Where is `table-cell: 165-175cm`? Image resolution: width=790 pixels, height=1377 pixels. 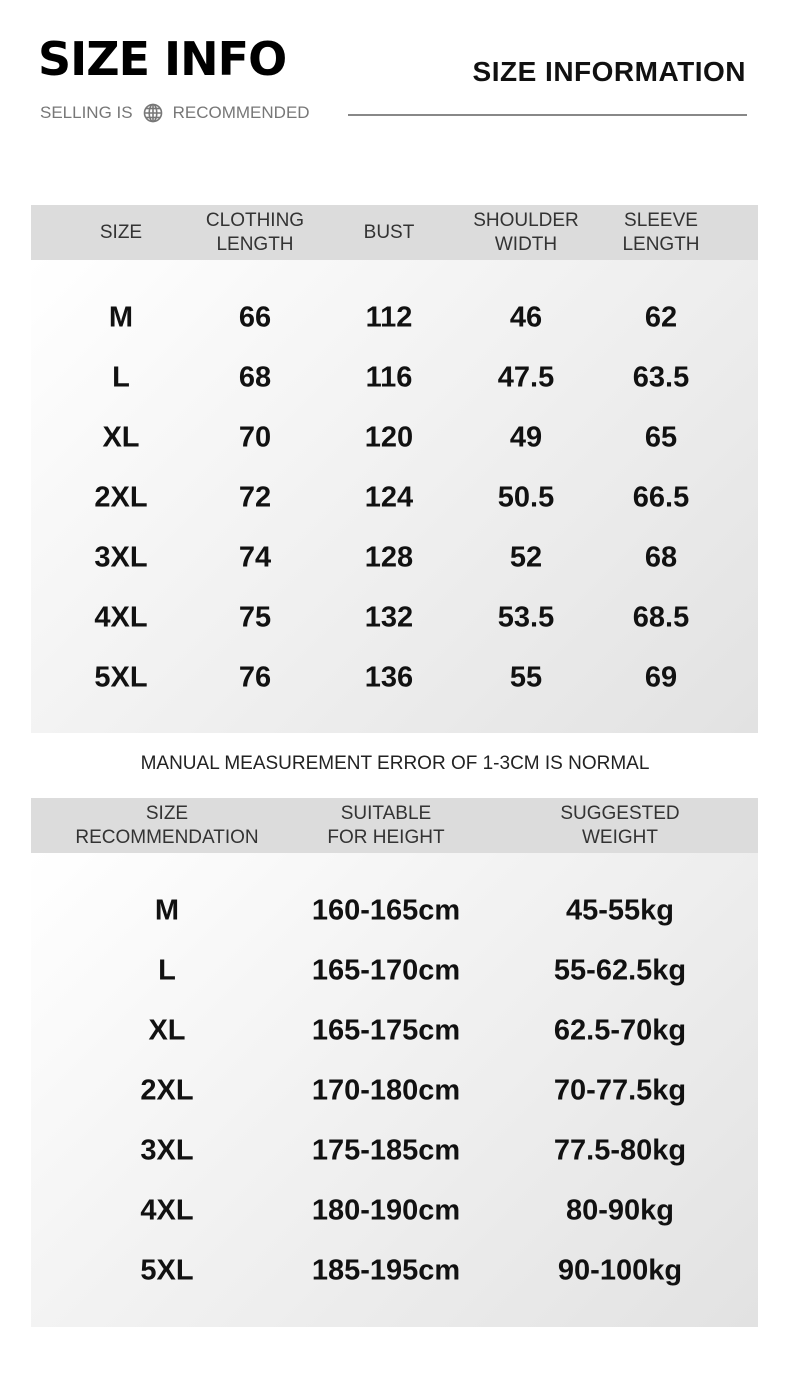 table-cell: 165-175cm is located at coordinates (386, 1030).